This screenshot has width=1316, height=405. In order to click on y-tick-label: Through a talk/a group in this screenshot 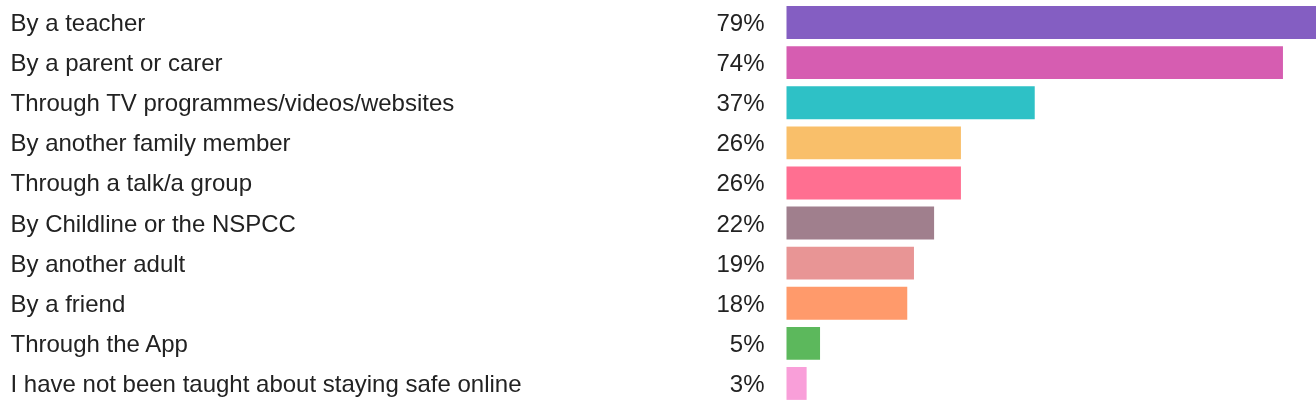, I will do `click(131, 183)`.